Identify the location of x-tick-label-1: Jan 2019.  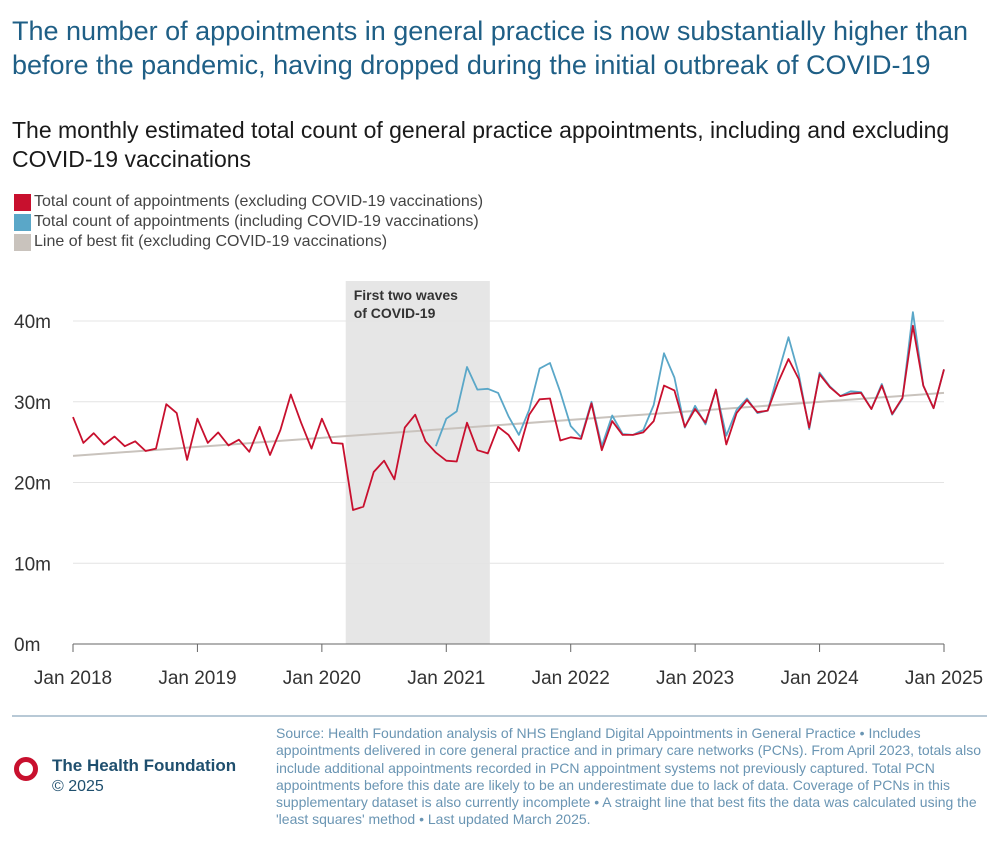
(197, 678).